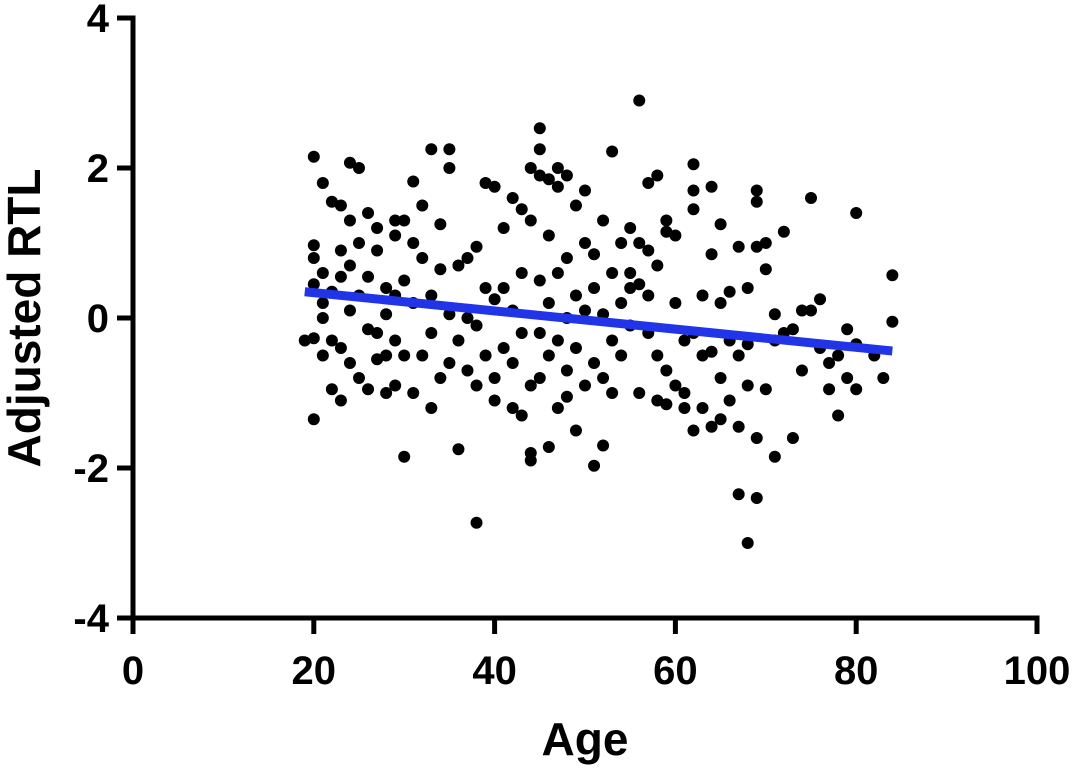 The height and width of the screenshot is (770, 1075). What do you see at coordinates (98, 319) in the screenshot?
I see `y-tick-label: 0` at bounding box center [98, 319].